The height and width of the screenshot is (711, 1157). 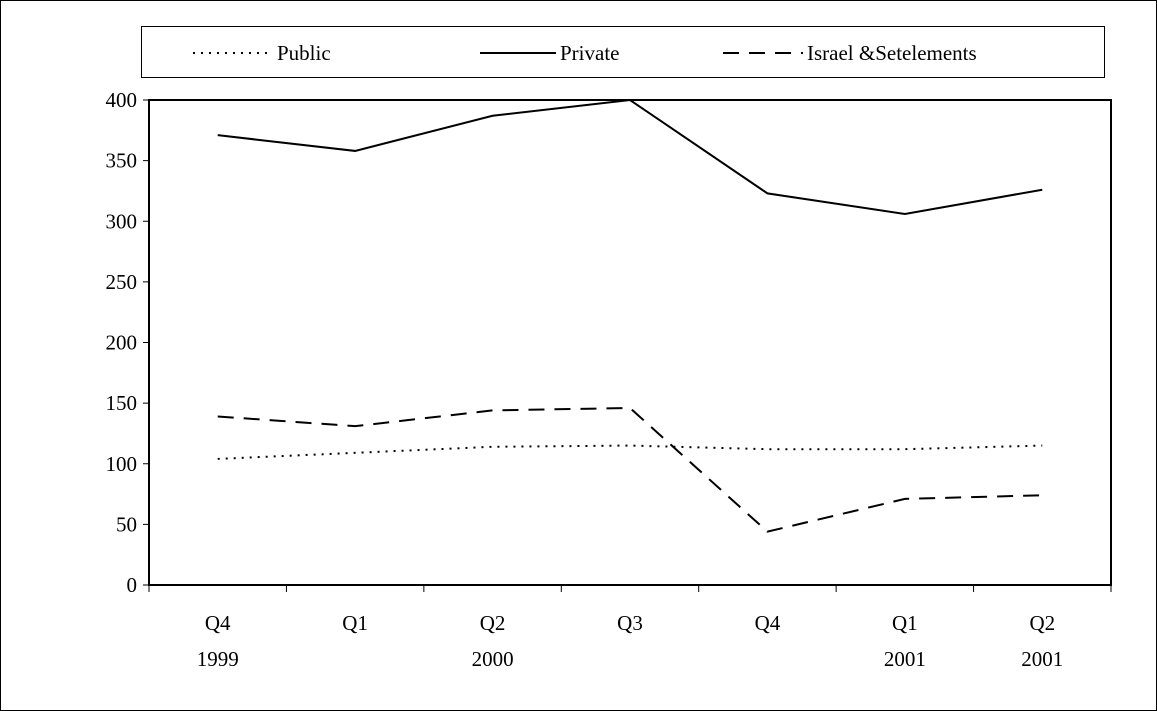 I want to click on legend-swatch-public, so click(x=233, y=53).